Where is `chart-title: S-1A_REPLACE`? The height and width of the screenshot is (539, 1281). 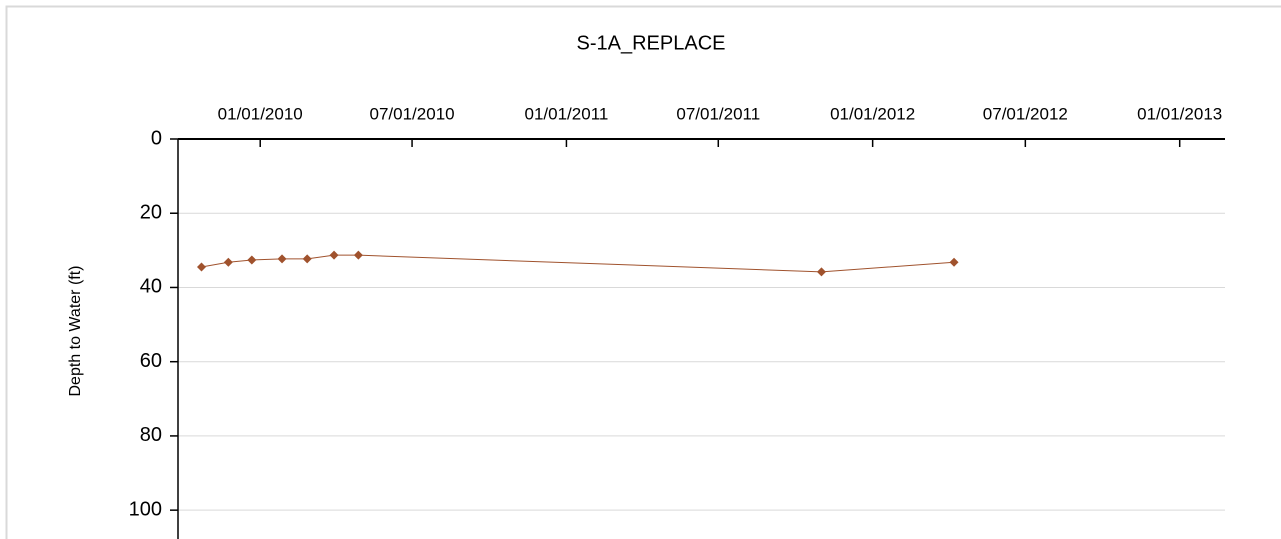 chart-title: S-1A_REPLACE is located at coordinates (651, 43).